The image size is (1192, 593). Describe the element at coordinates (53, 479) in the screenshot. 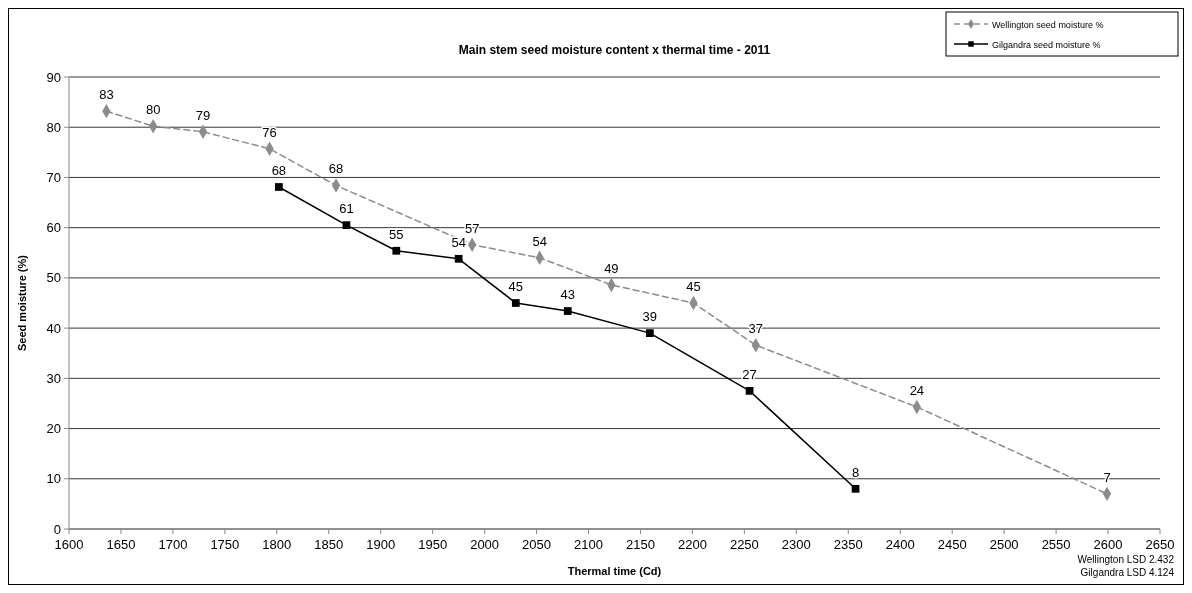

I see `y-tick-label: 10` at that location.